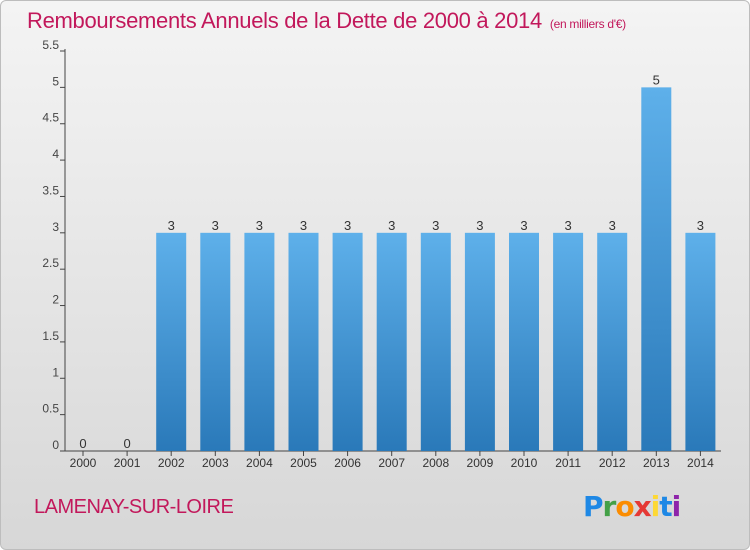  Describe the element at coordinates (50, 190) in the screenshot. I see `y-tick-label: 3.5` at that location.